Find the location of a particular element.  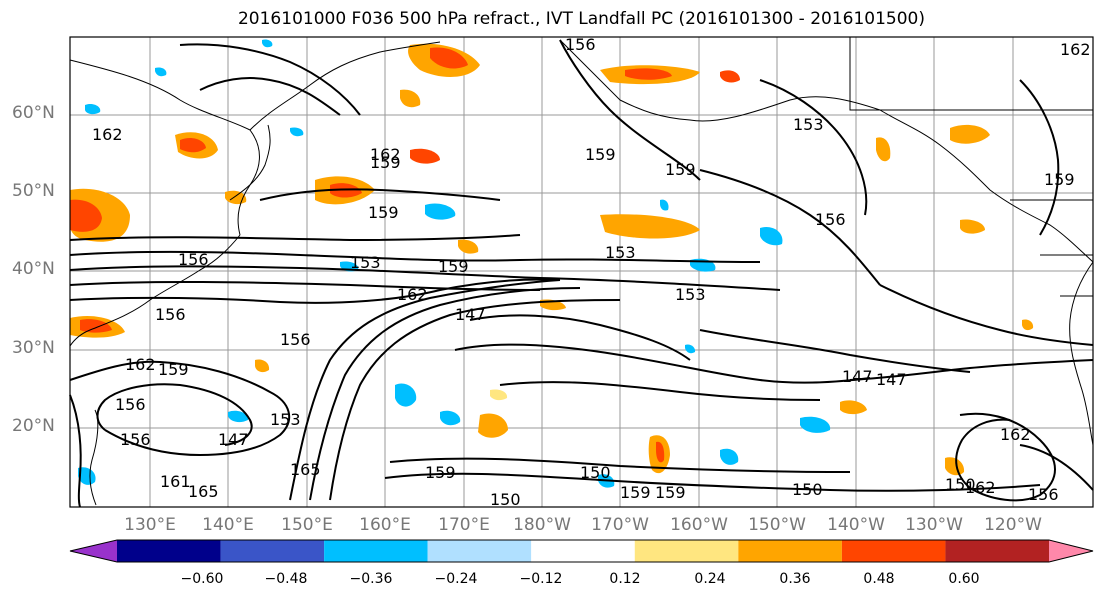

colorbar-outline is located at coordinates (581, 551).